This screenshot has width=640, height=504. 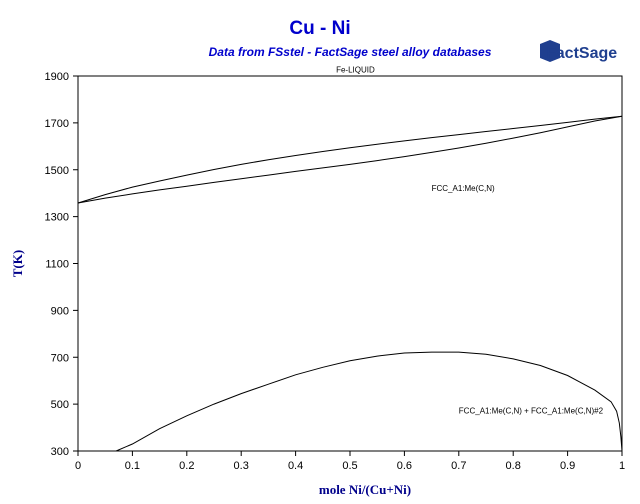 What do you see at coordinates (57, 77) in the screenshot?
I see `y-tick-label: 1900` at bounding box center [57, 77].